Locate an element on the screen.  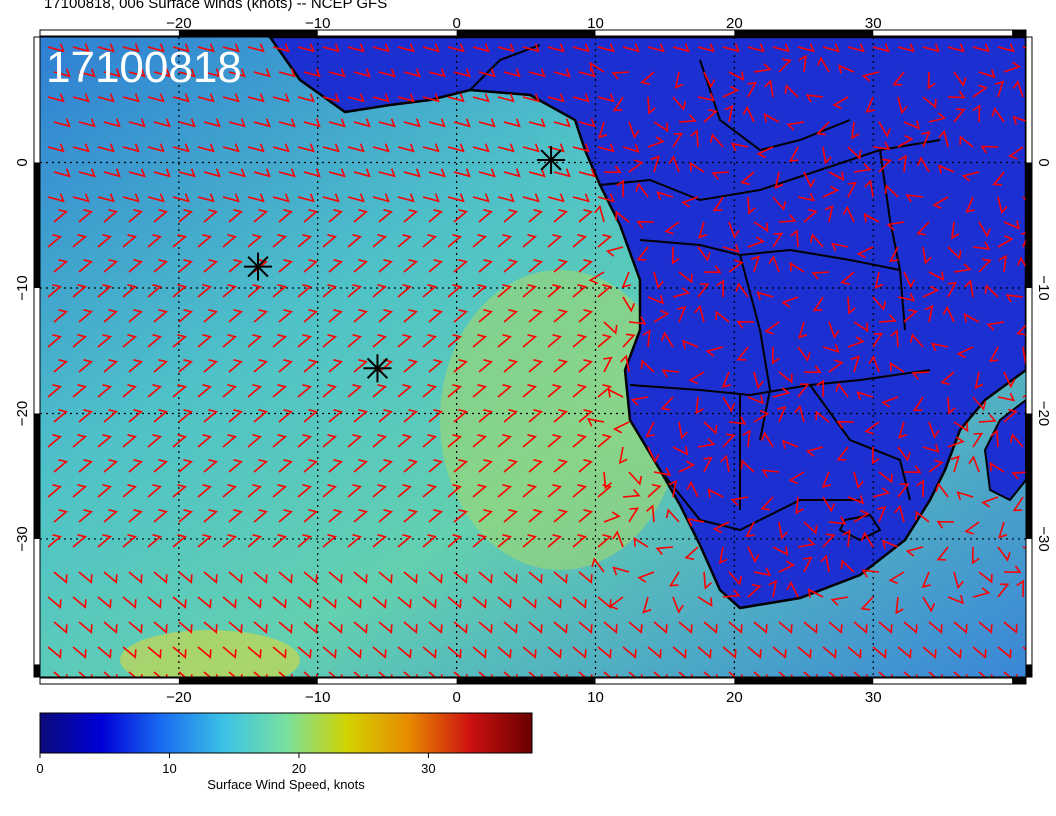
lon-tick-label-bottom: 20 is located at coordinates (734, 697).